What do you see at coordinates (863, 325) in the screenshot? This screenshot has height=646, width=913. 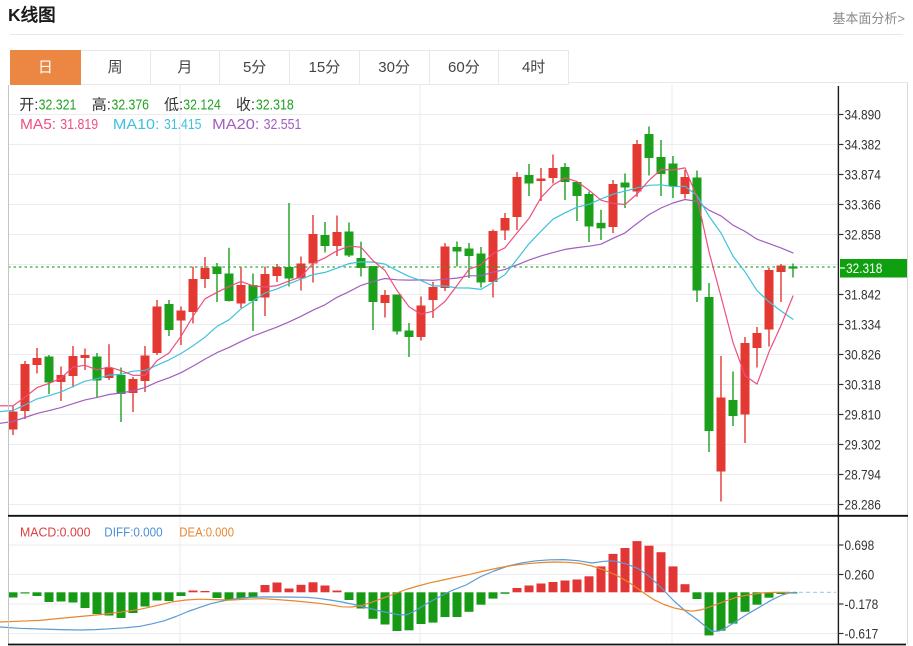 I see `svg-text: 31.334` at bounding box center [863, 325].